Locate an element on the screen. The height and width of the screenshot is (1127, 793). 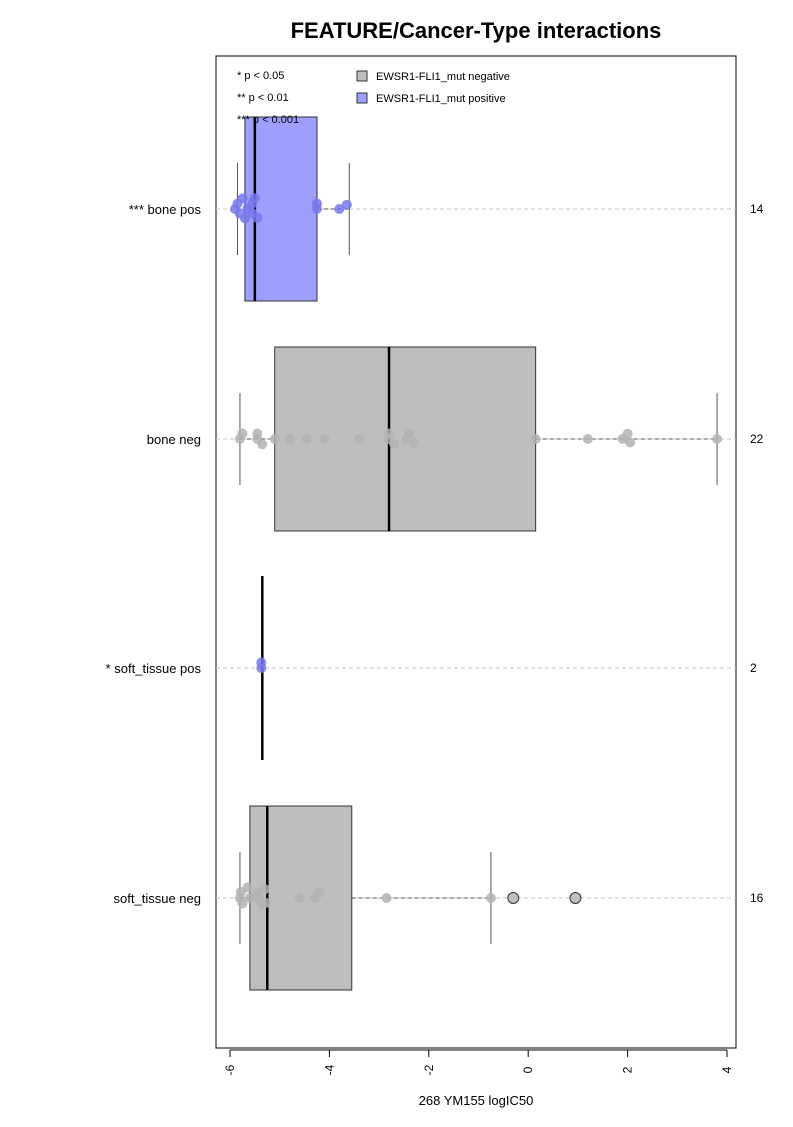
x-tick-label: 0 is located at coordinates (528, 1069).